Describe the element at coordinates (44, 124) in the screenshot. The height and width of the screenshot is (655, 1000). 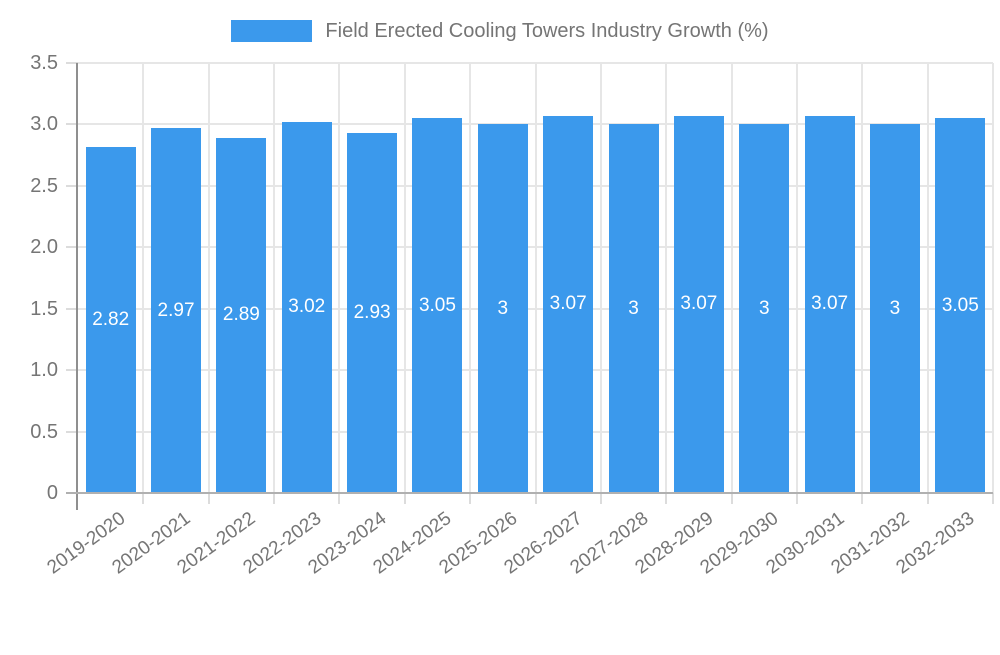
I see `y-axis-tick-label: 3.0` at that location.